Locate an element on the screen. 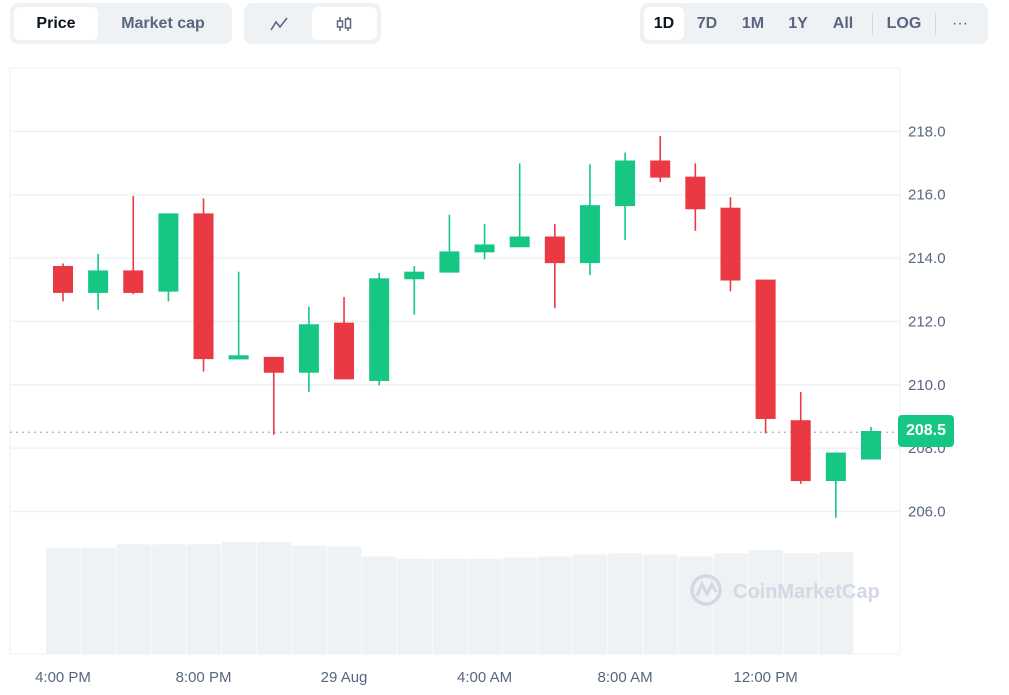  x-tick-label: 4:00 PM is located at coordinates (63, 677).